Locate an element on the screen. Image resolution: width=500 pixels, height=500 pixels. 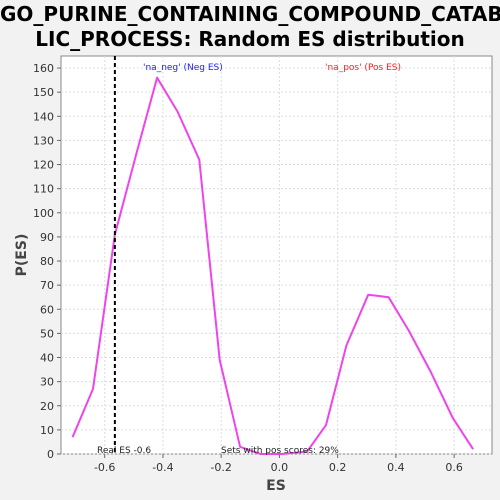
y-tick-label: 120 is located at coordinates (43, 165).